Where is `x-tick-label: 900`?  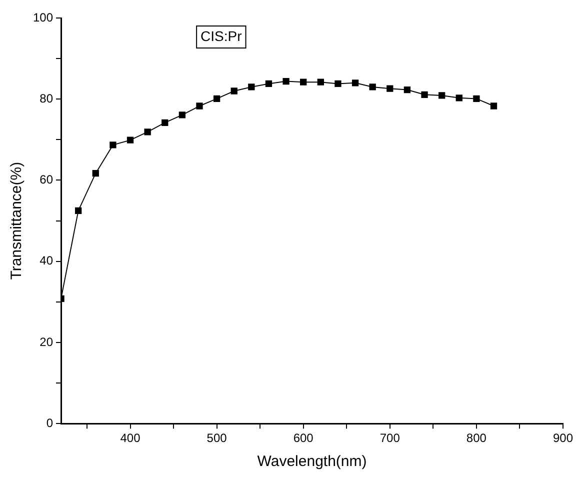 x-tick-label: 900 is located at coordinates (563, 438).